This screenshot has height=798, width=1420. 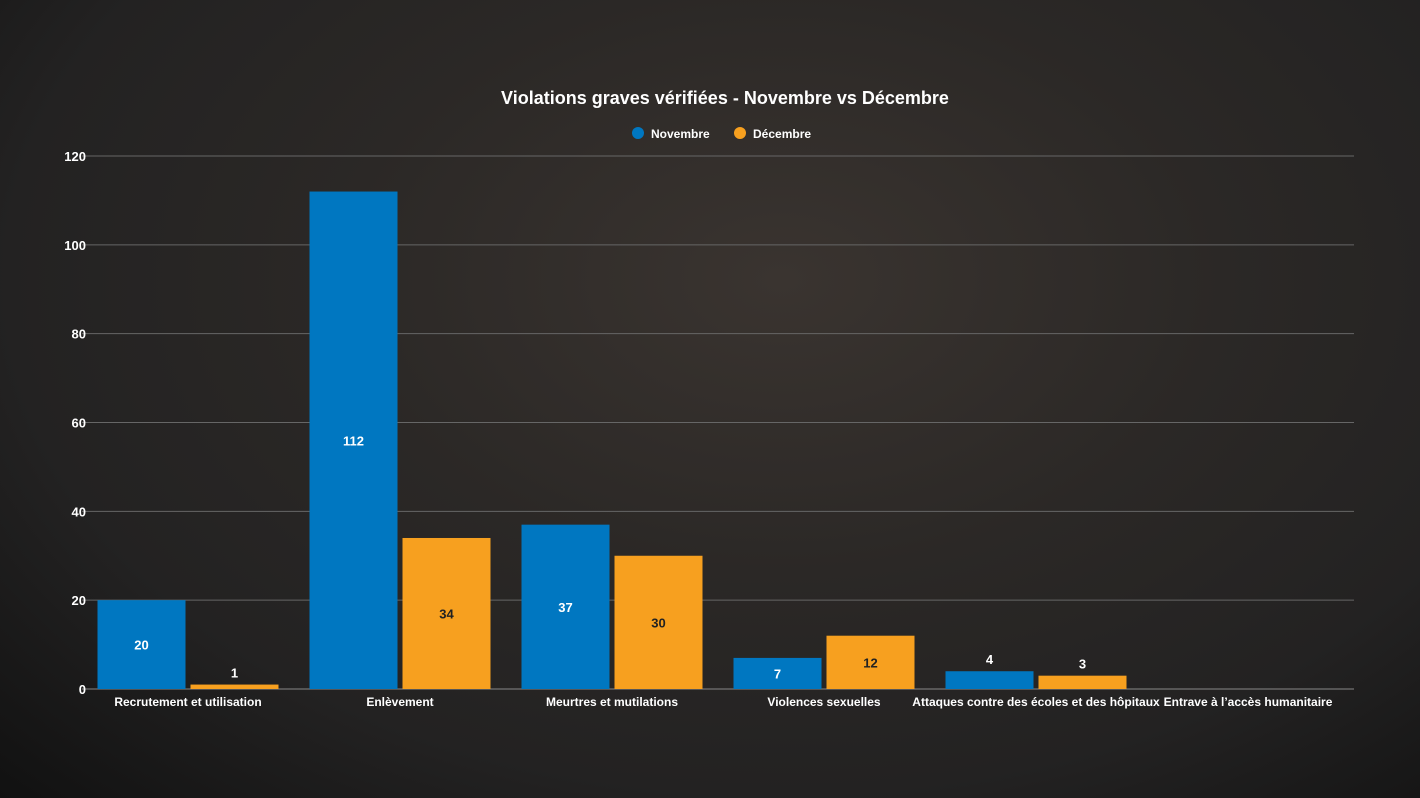 What do you see at coordinates (782, 134) in the screenshot?
I see `legend-label: Décembre` at bounding box center [782, 134].